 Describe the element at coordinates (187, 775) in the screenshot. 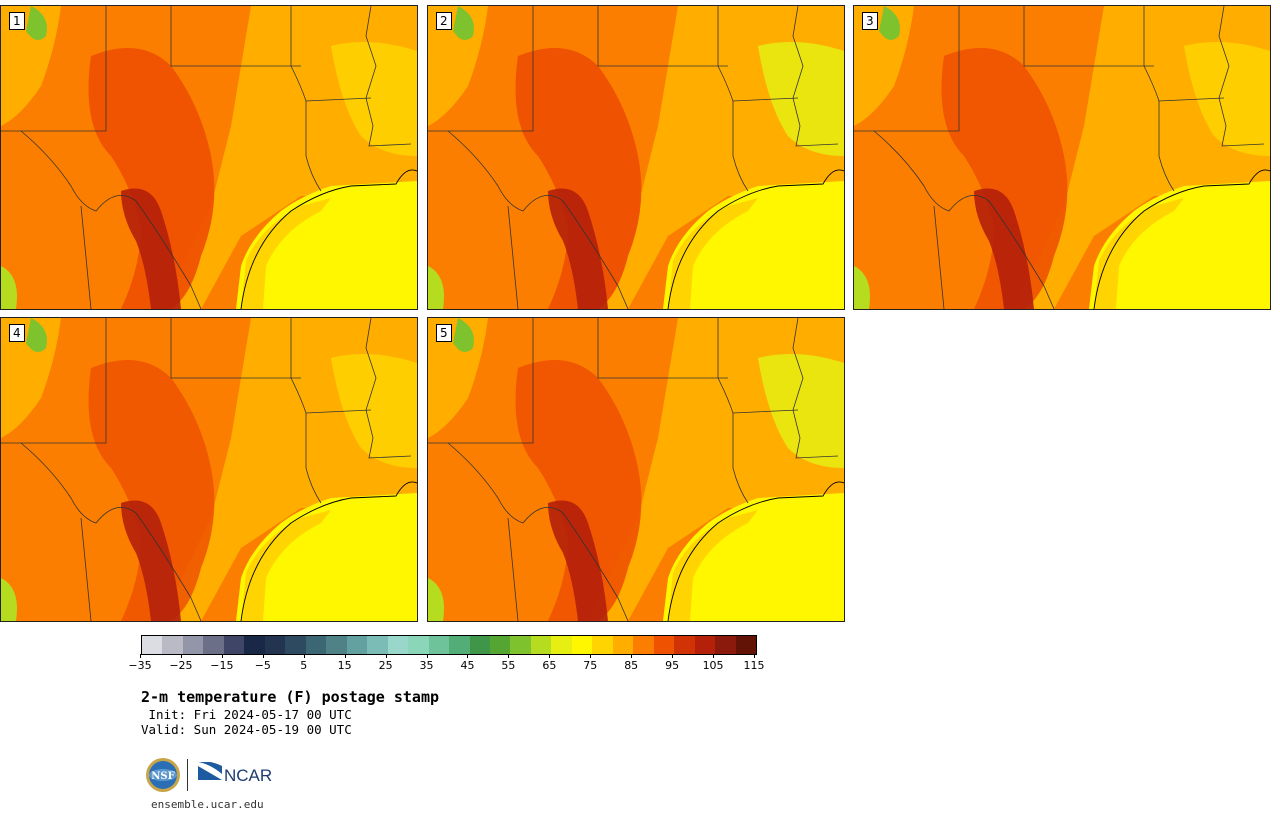

I see `logo-divider` at that location.